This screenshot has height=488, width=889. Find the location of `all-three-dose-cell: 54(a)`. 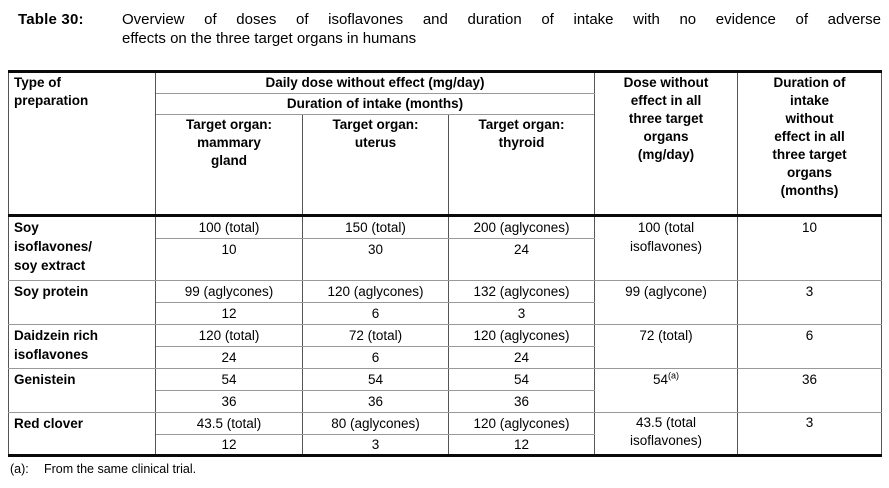

all-three-dose-cell: 54(a) is located at coordinates (666, 390).